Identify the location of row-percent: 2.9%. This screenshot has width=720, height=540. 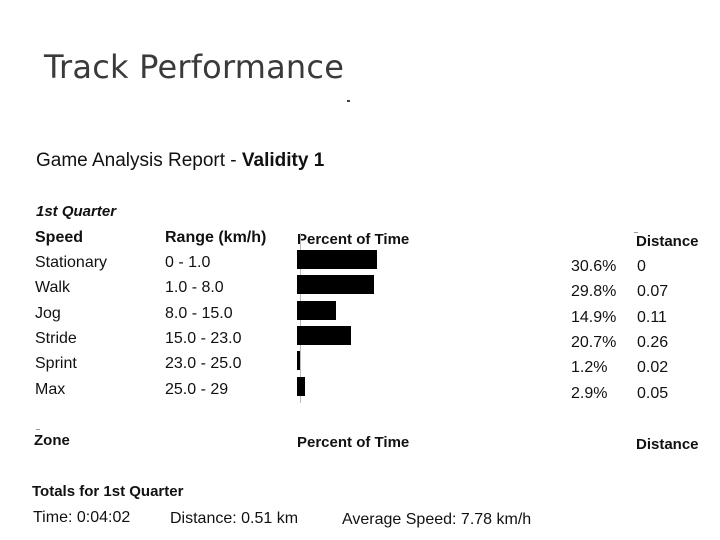
(589, 393).